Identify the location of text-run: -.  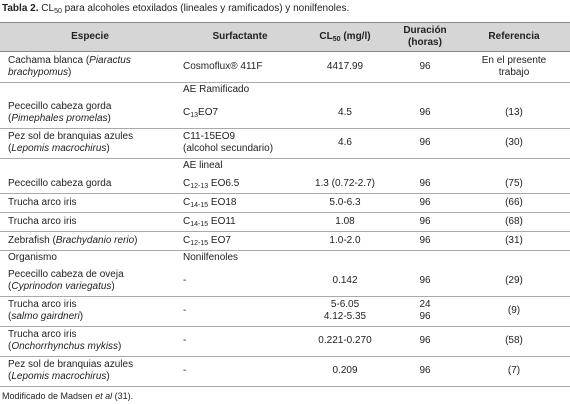
(185, 310).